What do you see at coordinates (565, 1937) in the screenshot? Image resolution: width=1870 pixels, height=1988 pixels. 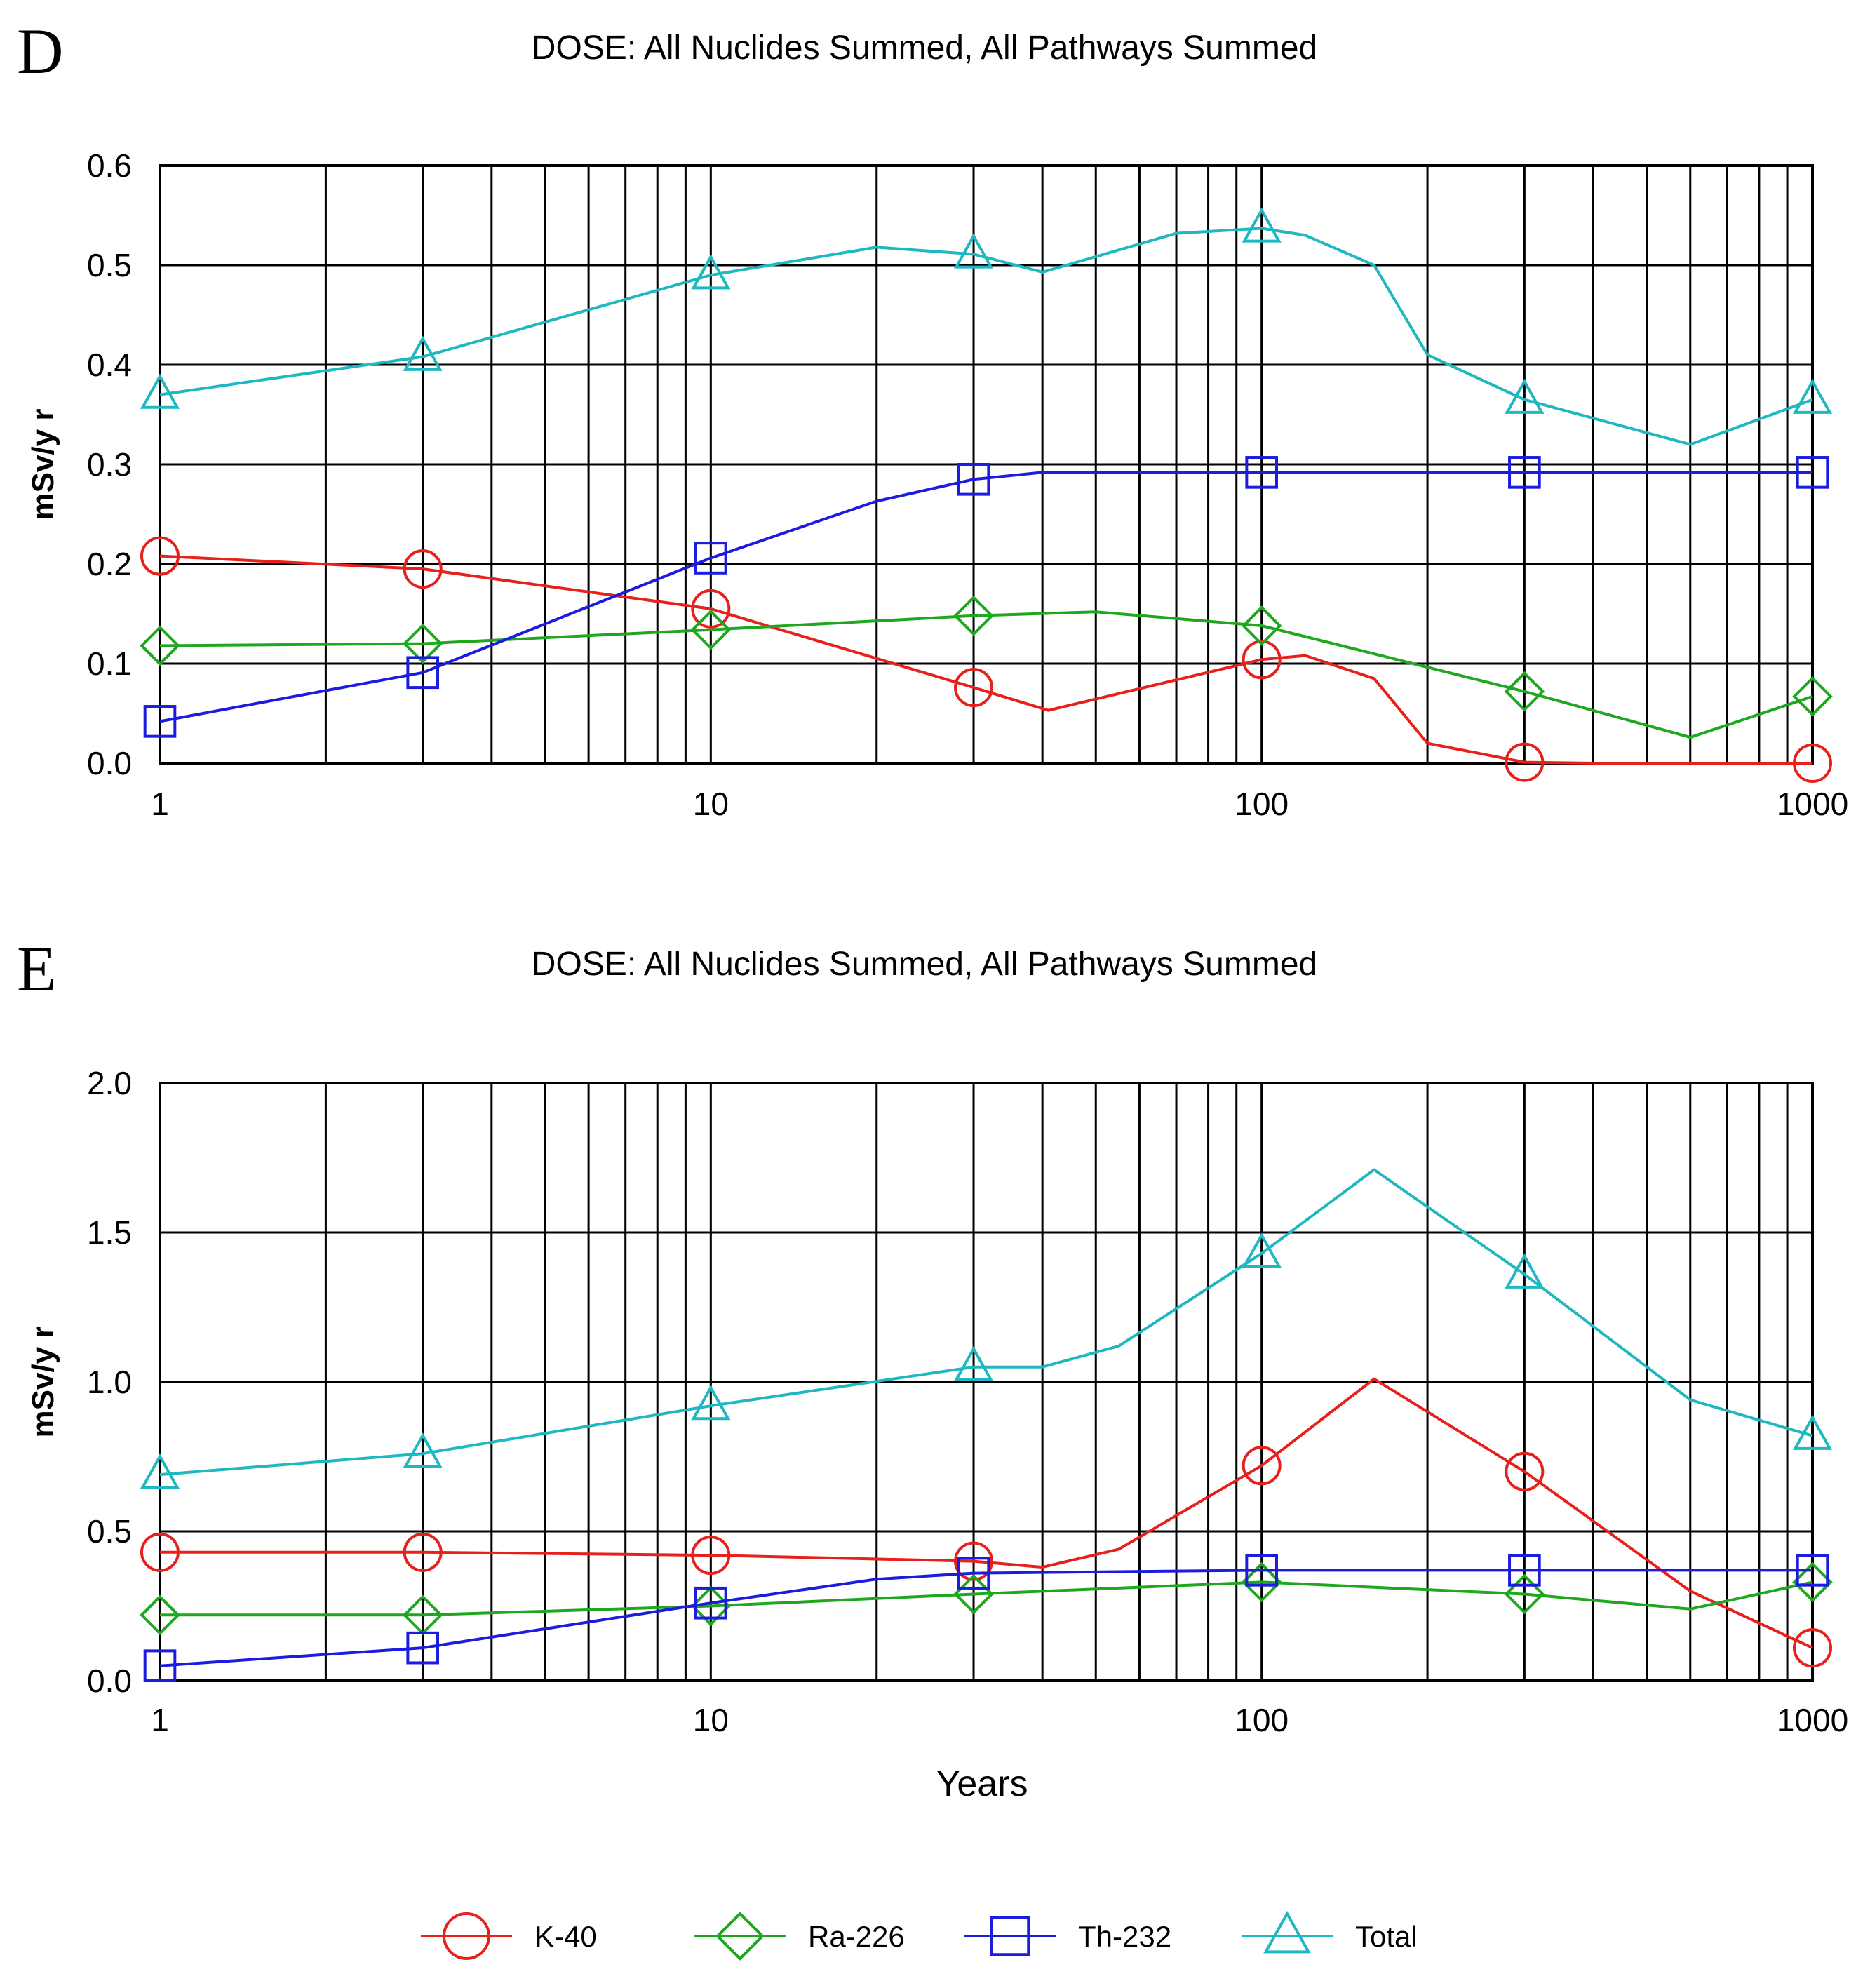 I see `legend-label: K-40` at bounding box center [565, 1937].